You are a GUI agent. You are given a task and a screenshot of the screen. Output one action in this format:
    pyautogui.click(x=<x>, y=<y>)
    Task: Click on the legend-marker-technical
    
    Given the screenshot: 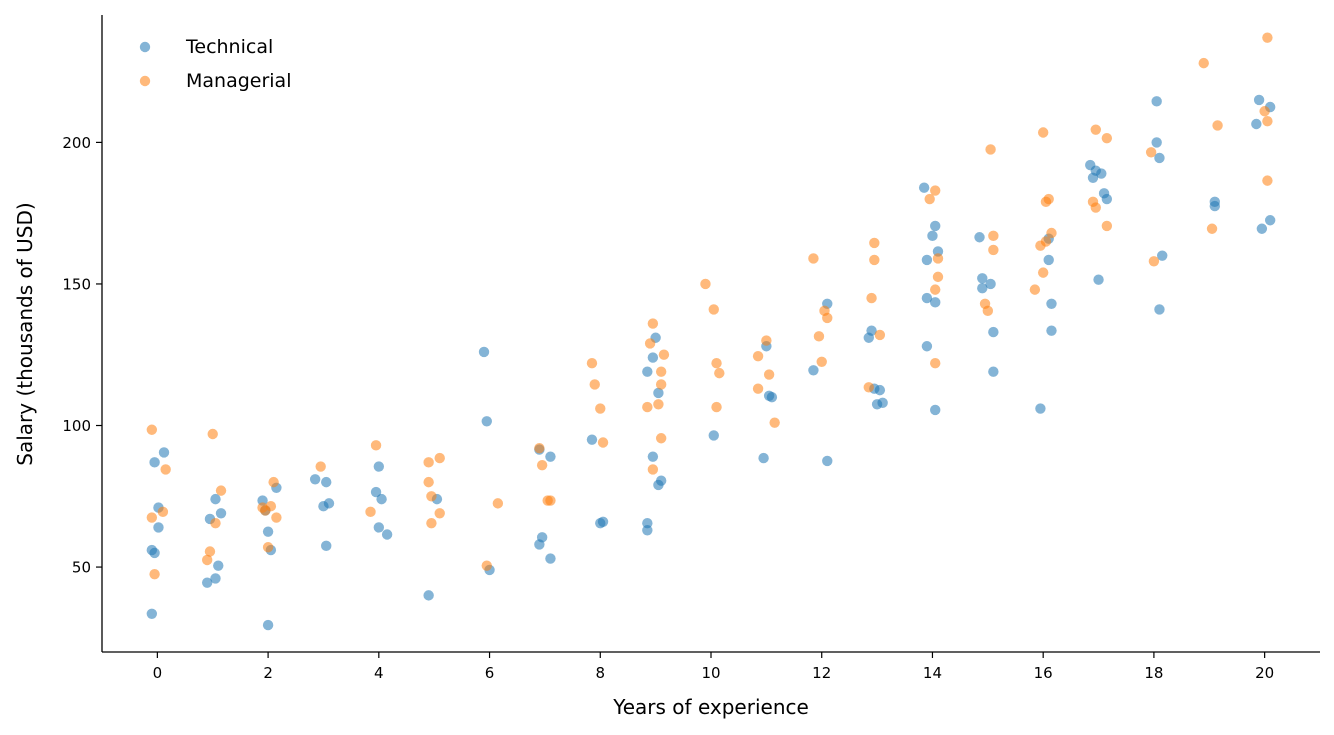 What is the action you would take?
    pyautogui.click(x=145, y=47)
    